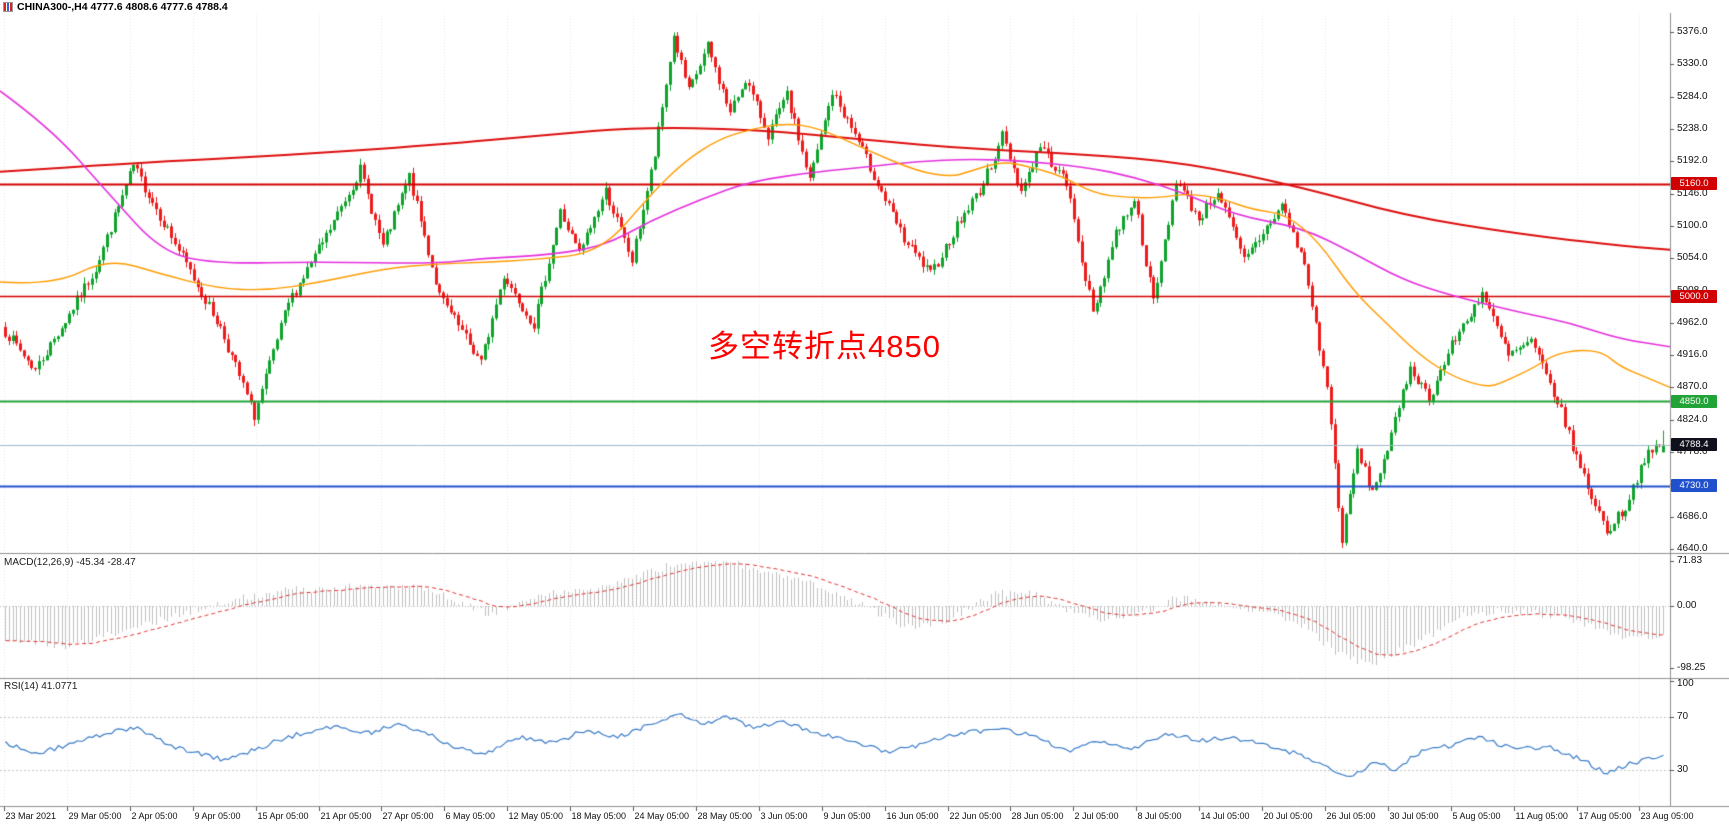  I want to click on chart-icon, so click(8, 7).